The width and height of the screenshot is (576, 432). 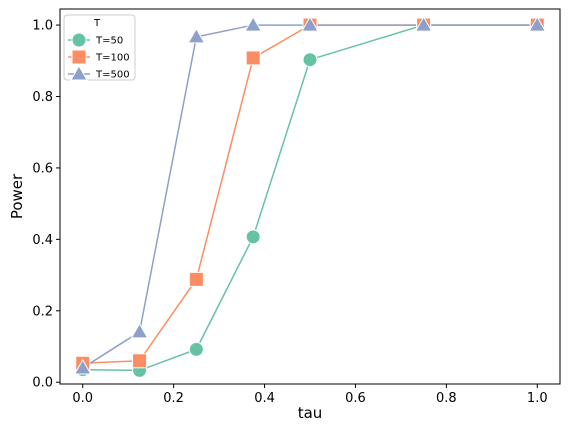 I want to click on legend-label-t-500: T=500, so click(x=112, y=75).